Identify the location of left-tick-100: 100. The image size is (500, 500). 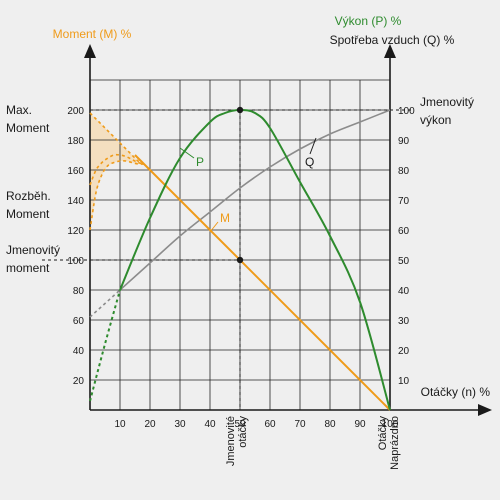
(75, 261).